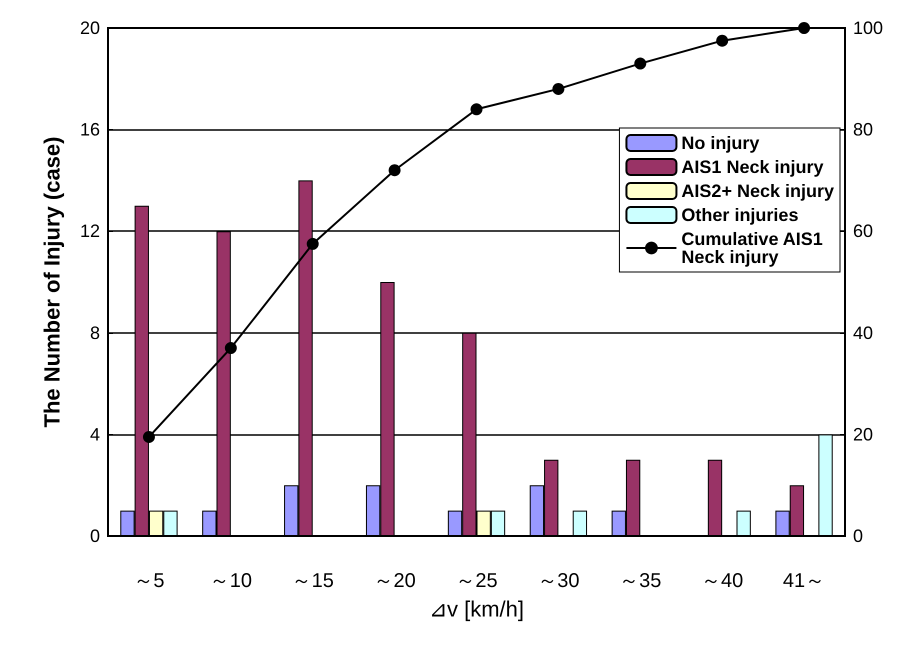 The width and height of the screenshot is (923, 659). Describe the element at coordinates (863, 231) in the screenshot. I see `y2-tick-label: 60` at that location.